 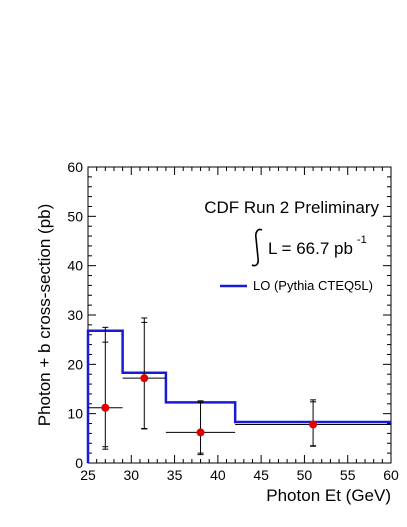 What do you see at coordinates (328, 495) in the screenshot?
I see `x-axis-title: Photon Et (GeV)` at bounding box center [328, 495].